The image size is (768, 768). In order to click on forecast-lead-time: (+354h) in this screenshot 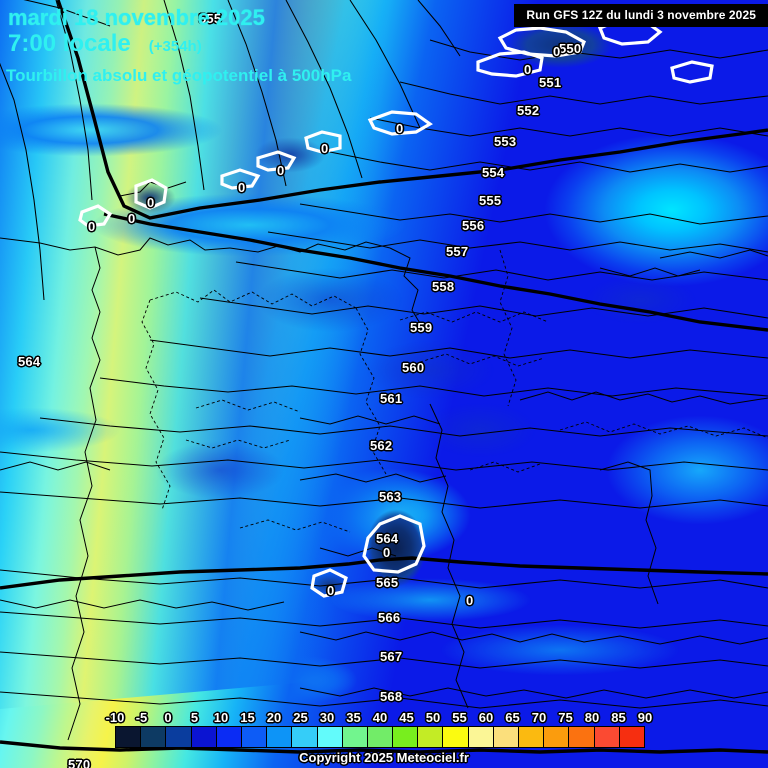, I will do `click(175, 46)`.